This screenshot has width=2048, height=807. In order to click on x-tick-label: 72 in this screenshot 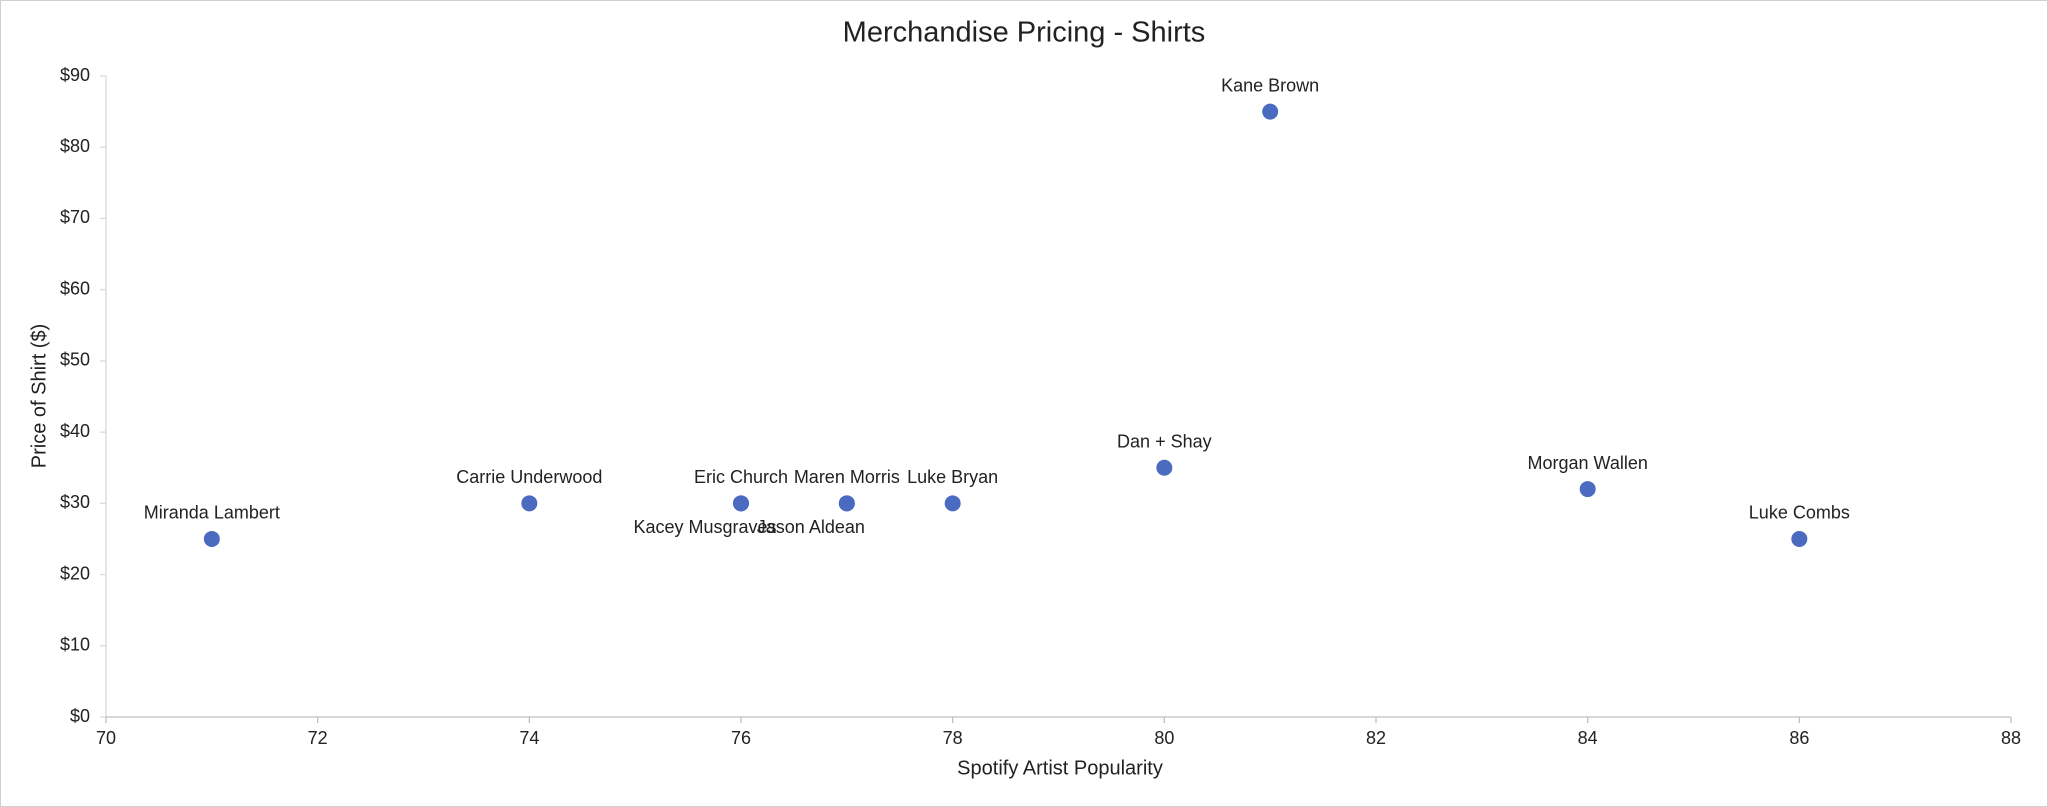, I will do `click(318, 738)`.